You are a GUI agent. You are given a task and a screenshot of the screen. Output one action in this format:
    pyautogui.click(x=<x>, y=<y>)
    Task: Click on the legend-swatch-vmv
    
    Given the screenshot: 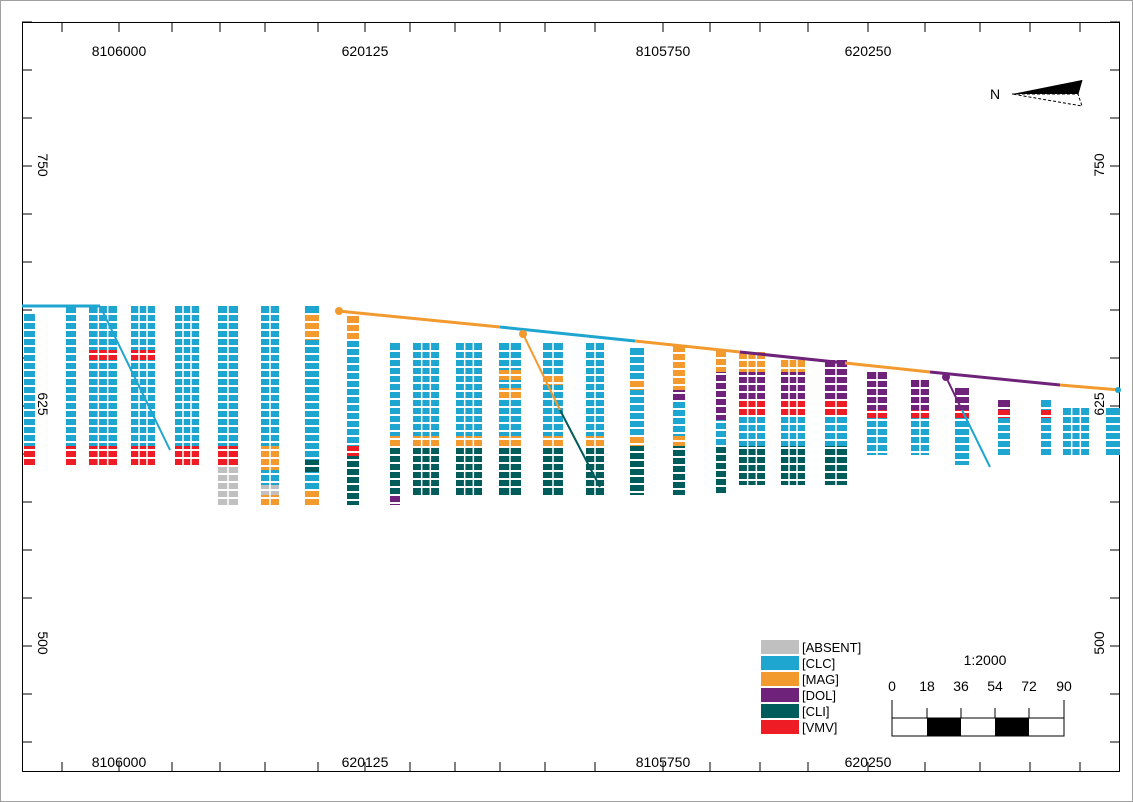 What is the action you would take?
    pyautogui.click(x=780, y=727)
    